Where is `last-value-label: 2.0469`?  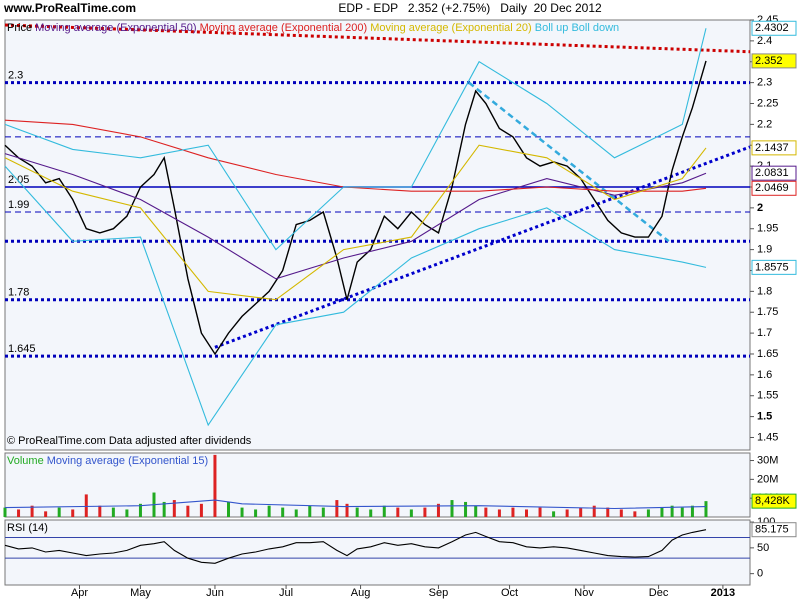 last-value-label: 2.0469 is located at coordinates (772, 188).